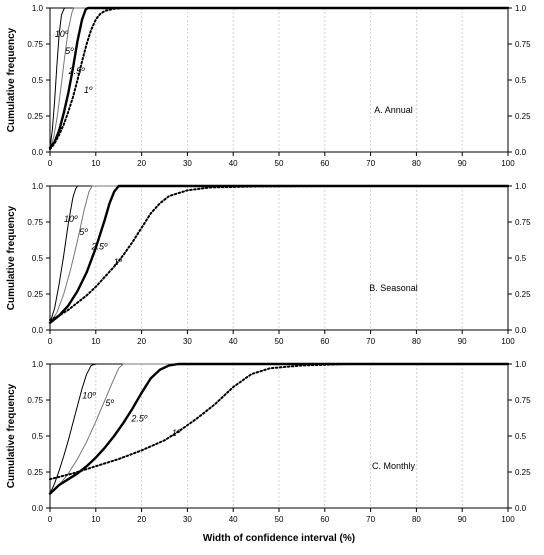  What do you see at coordinates (393, 110) in the screenshot?
I see `panel-label: A. Annual` at bounding box center [393, 110].